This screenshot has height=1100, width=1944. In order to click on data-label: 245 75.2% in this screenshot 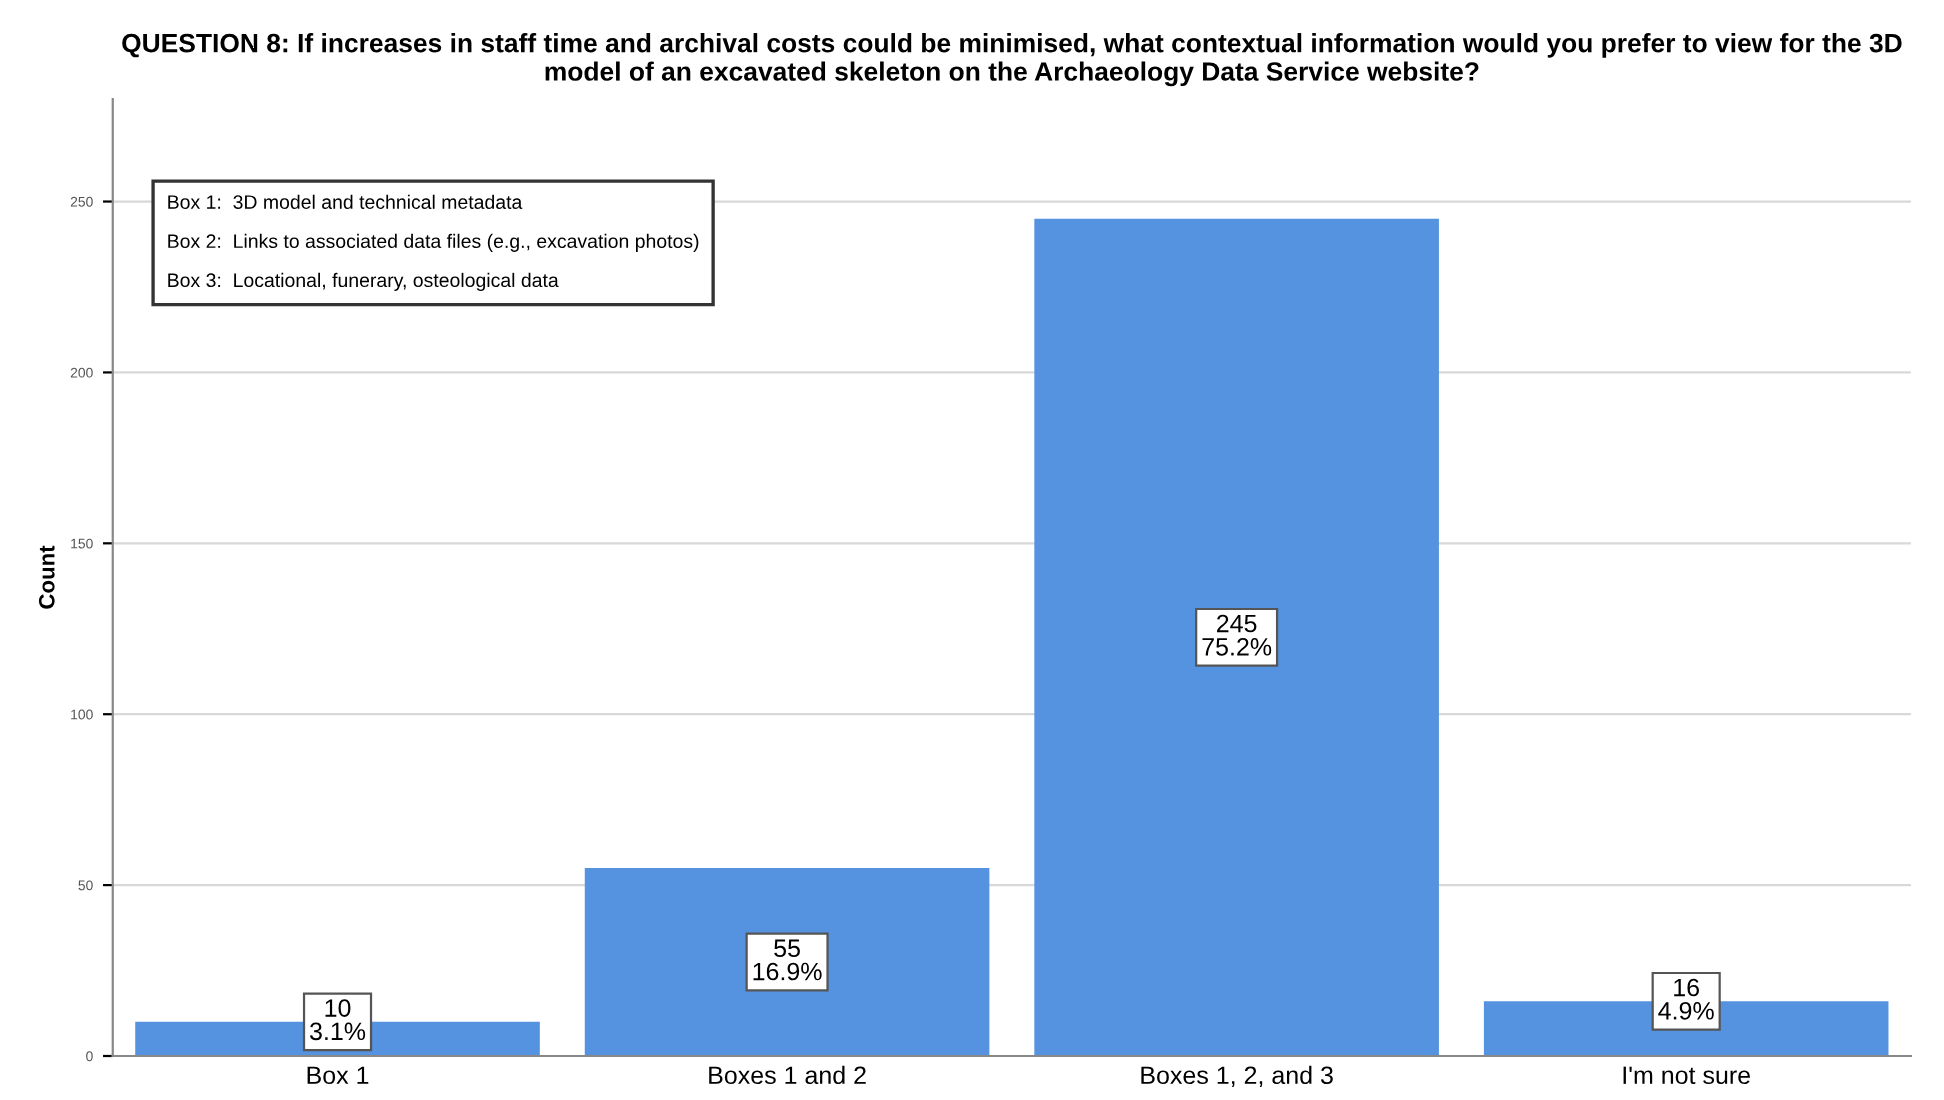, I will do `click(1237, 635)`.